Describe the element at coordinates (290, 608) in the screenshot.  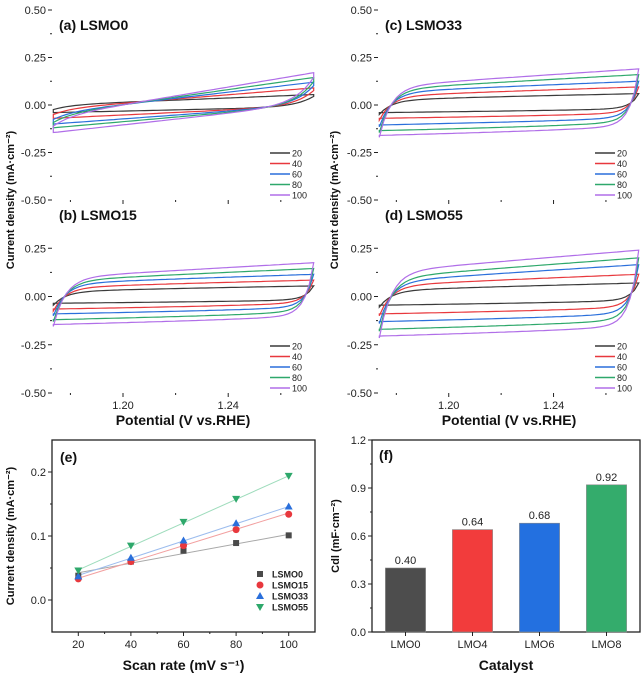
I see `legend-label: LSMO55` at that location.